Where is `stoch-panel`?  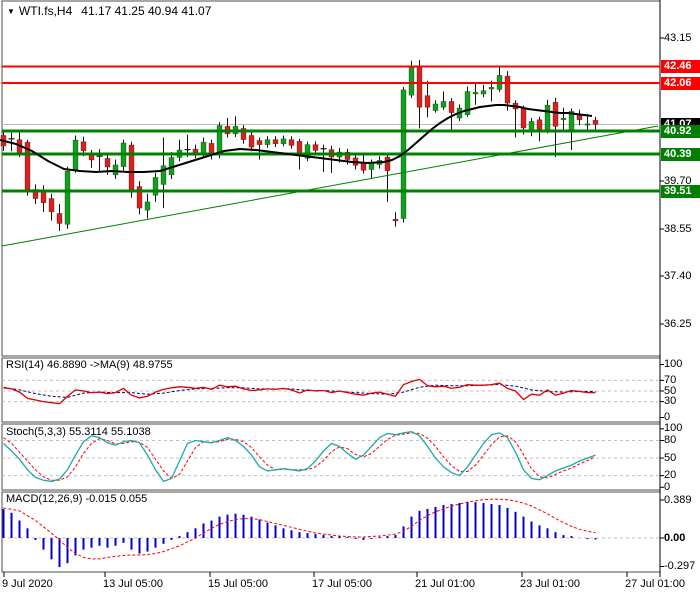
stoch-panel is located at coordinates (331, 457).